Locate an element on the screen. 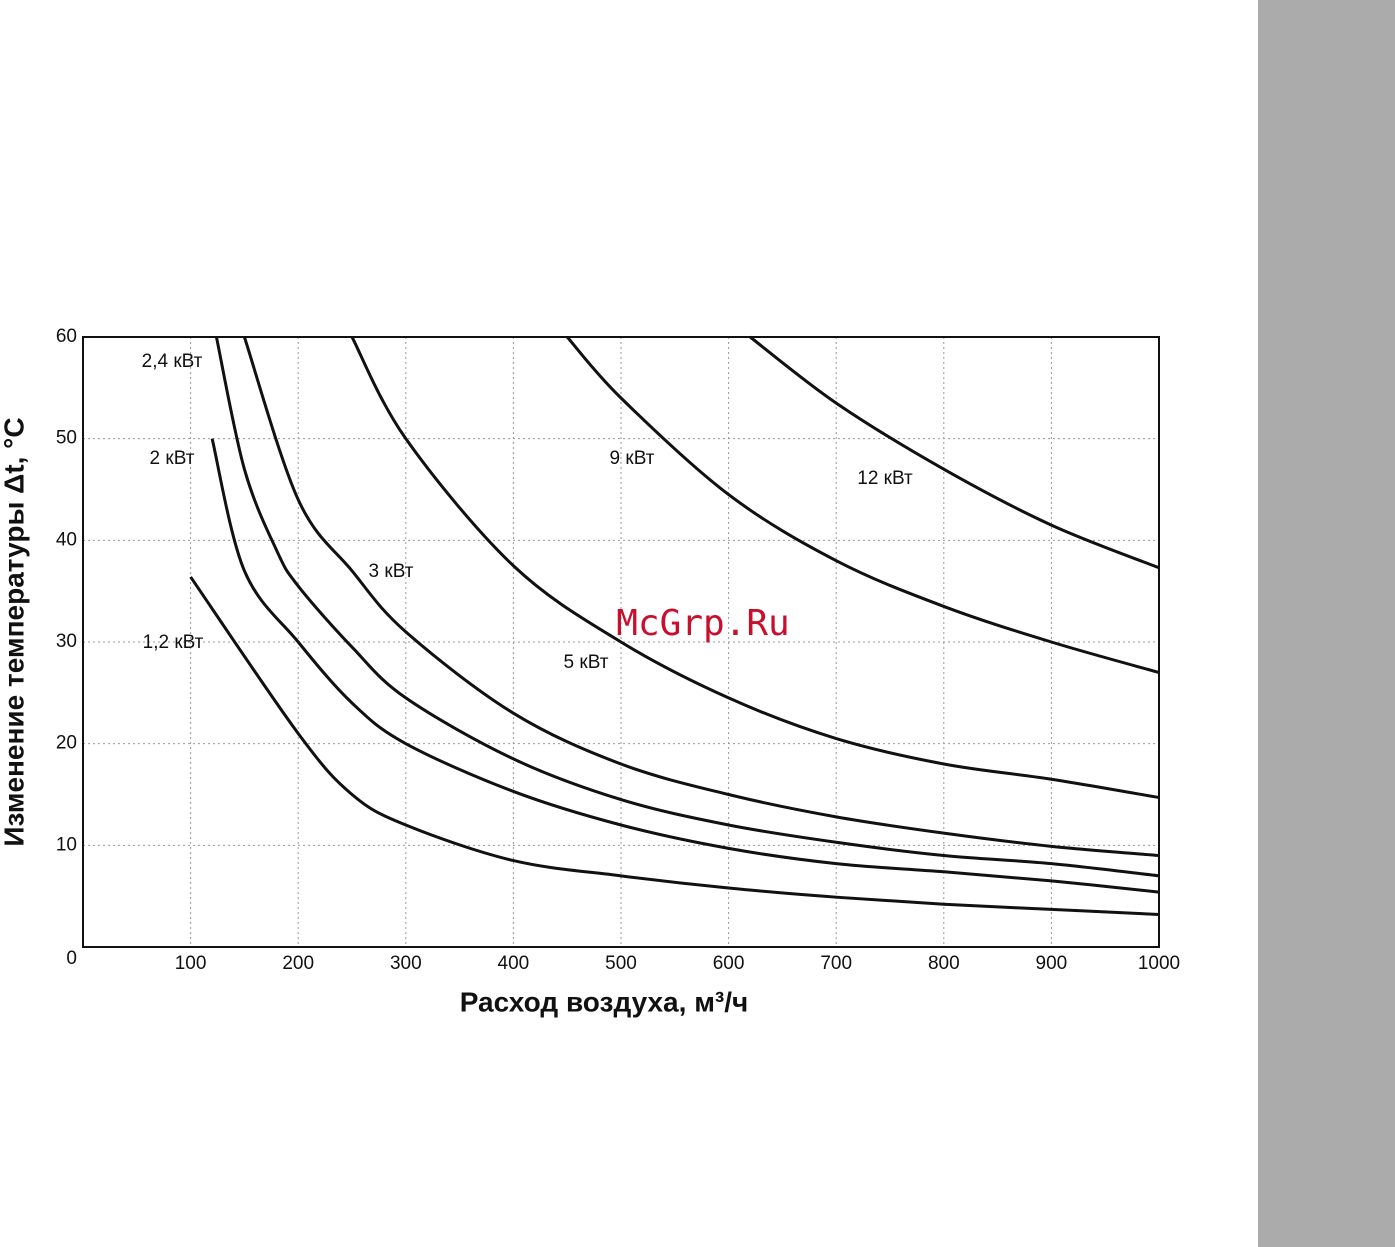  x-tick-label: 400 is located at coordinates (514, 963).